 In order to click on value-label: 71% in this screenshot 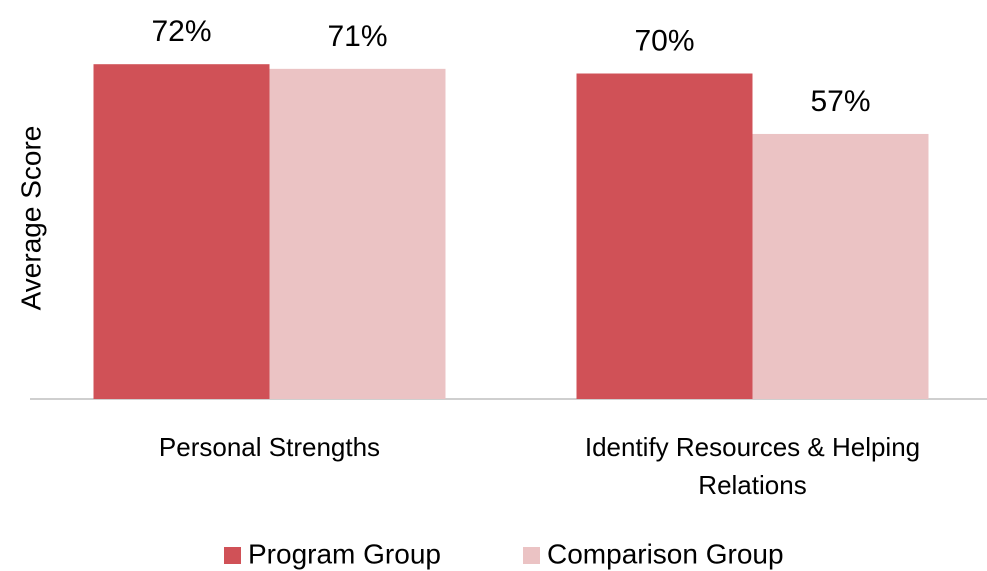, I will do `click(357, 36)`.